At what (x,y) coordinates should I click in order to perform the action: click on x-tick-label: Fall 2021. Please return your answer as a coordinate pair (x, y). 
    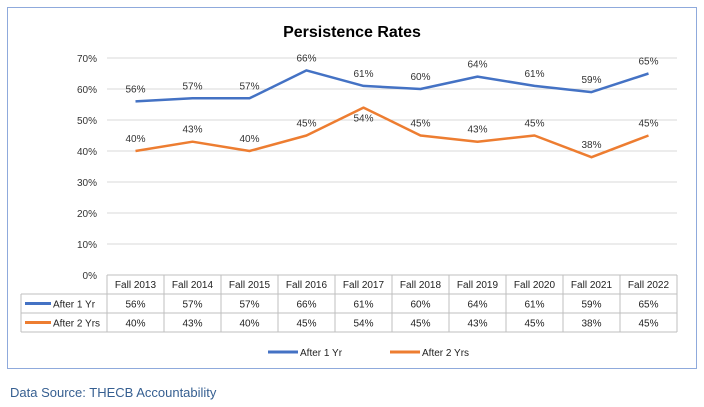
    Looking at the image, I should click on (592, 285).